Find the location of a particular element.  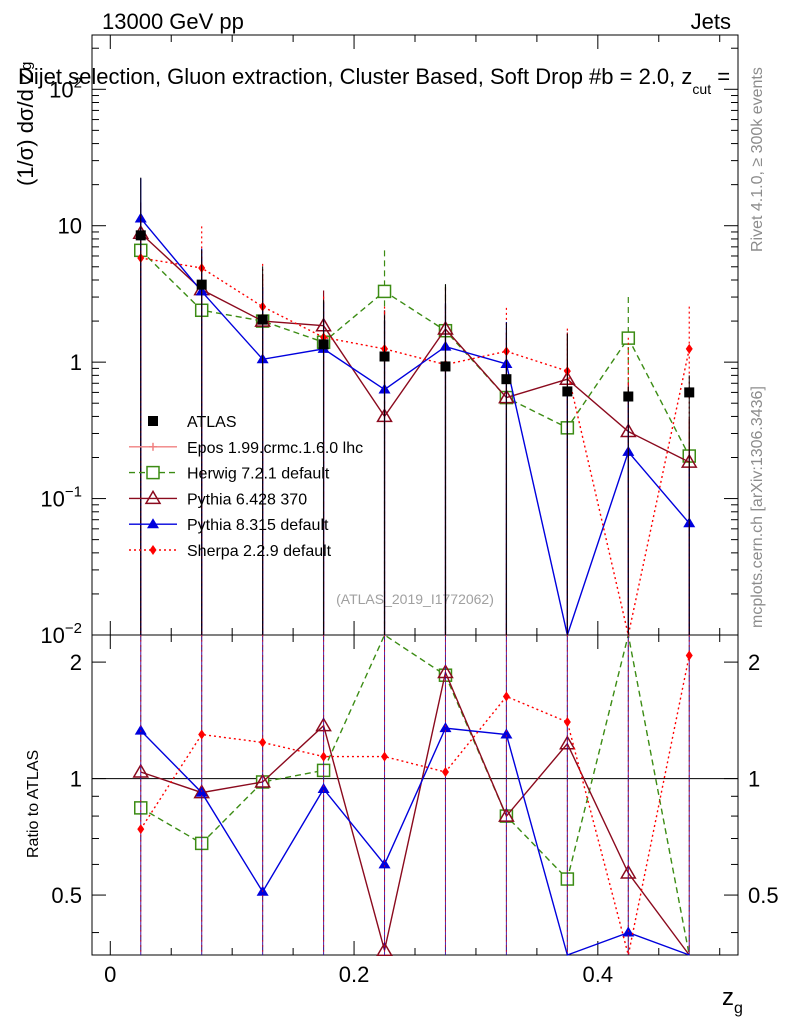

x-axis-label: zg is located at coordinates (732, 1000).